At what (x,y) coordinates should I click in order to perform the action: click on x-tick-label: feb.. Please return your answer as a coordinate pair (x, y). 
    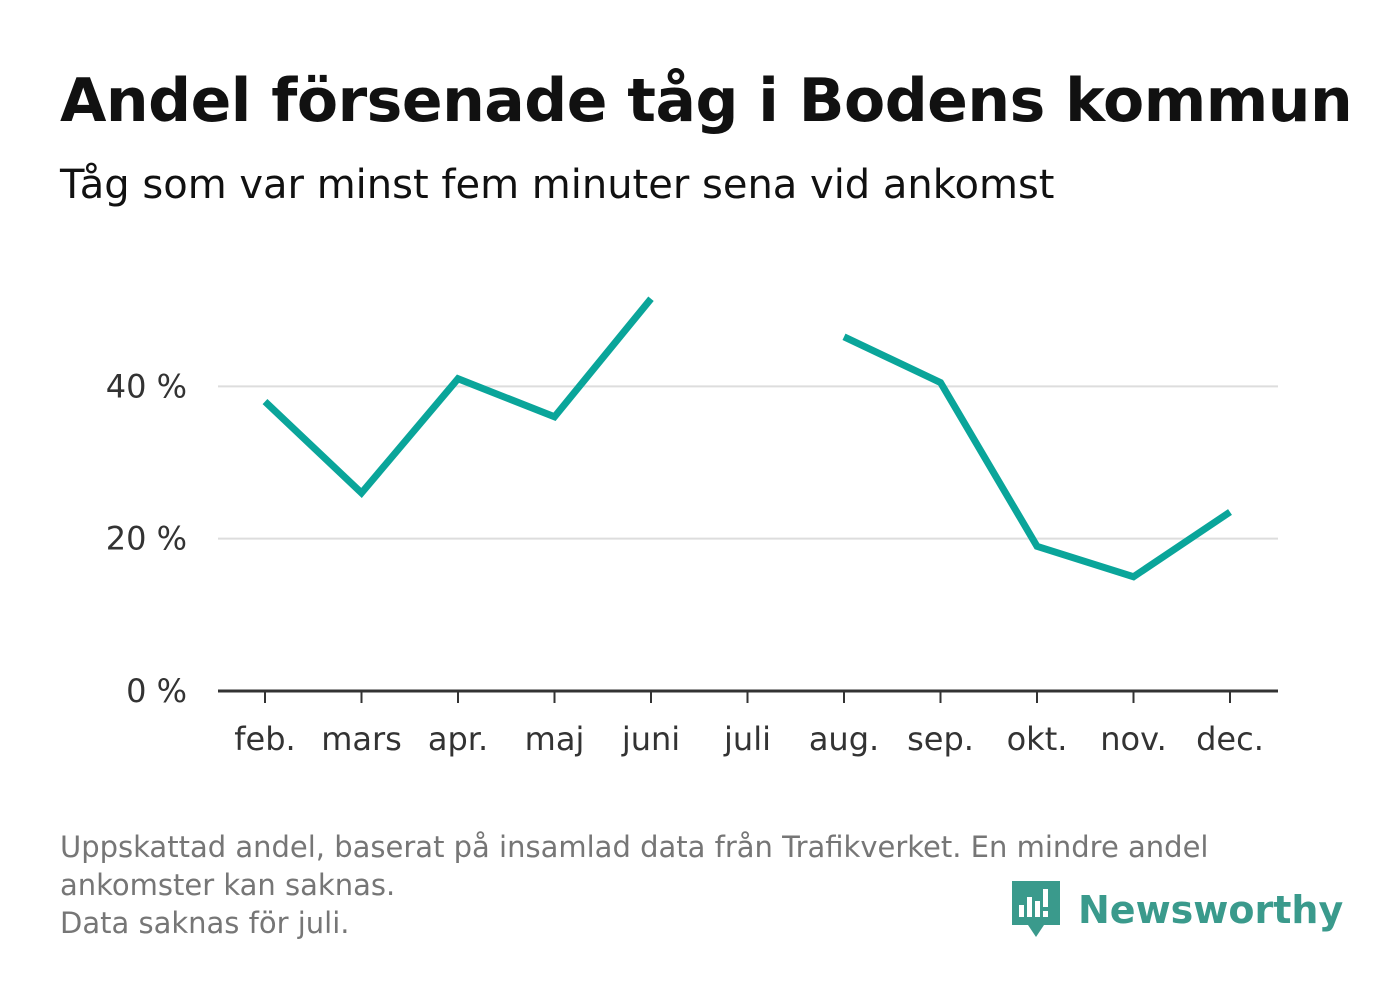
    Looking at the image, I should click on (264, 739).